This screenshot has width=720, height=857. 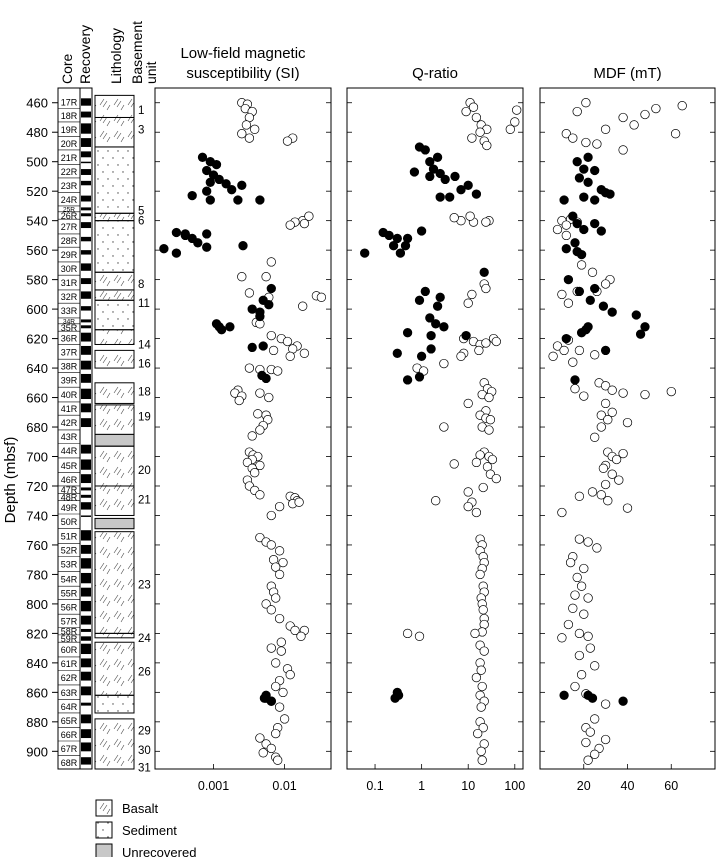 I want to click on core-label: 36R, so click(x=69, y=338).